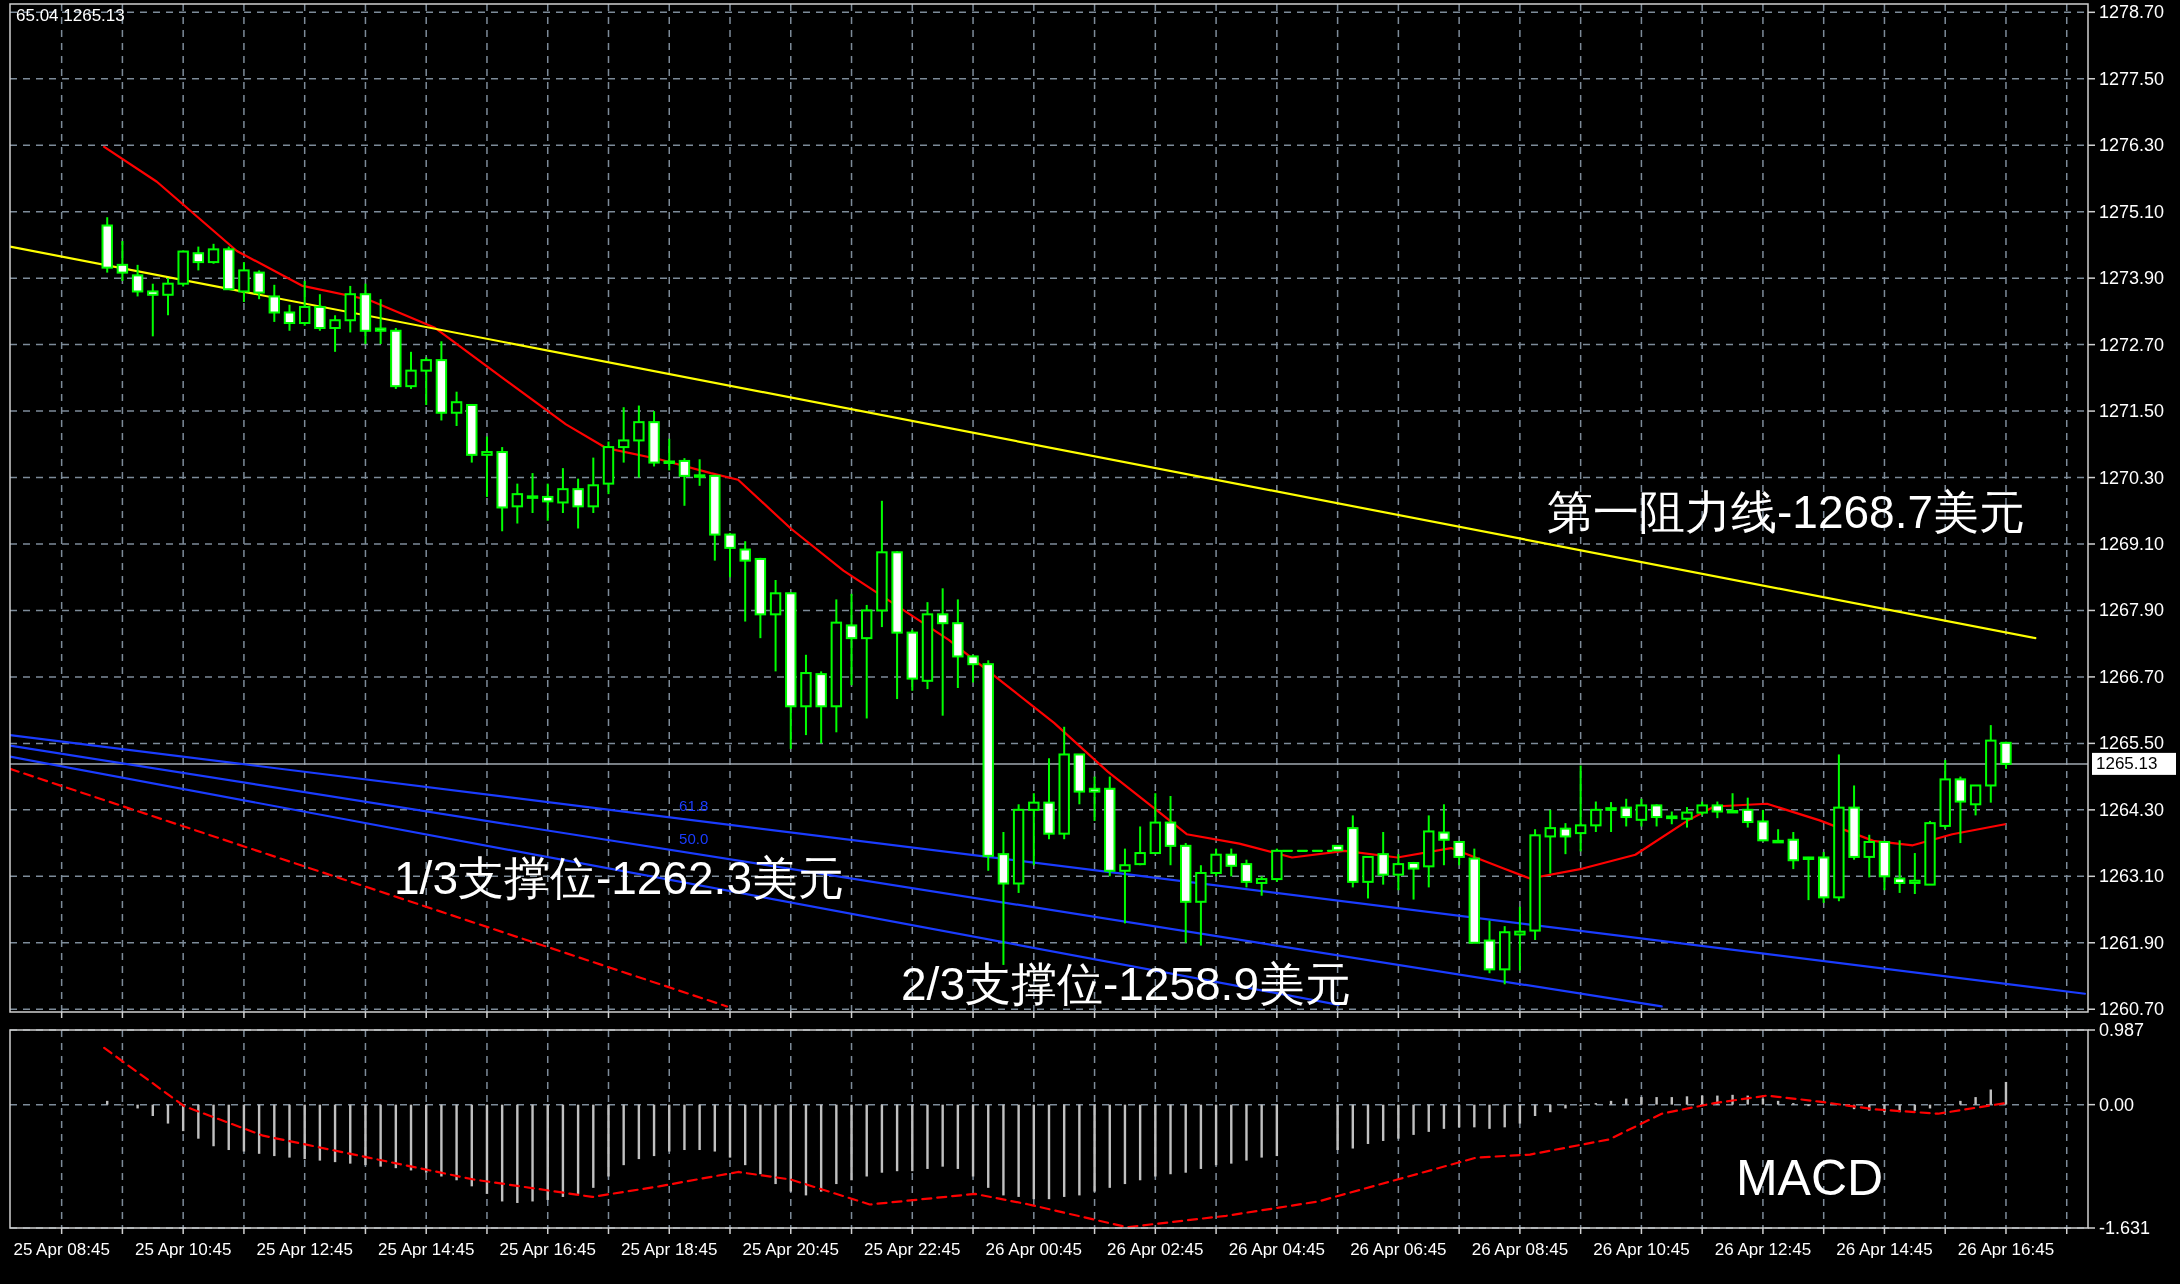 The width and height of the screenshot is (2180, 1284). What do you see at coordinates (2132, 211) in the screenshot?
I see `y-tick-label: 1275.10` at bounding box center [2132, 211].